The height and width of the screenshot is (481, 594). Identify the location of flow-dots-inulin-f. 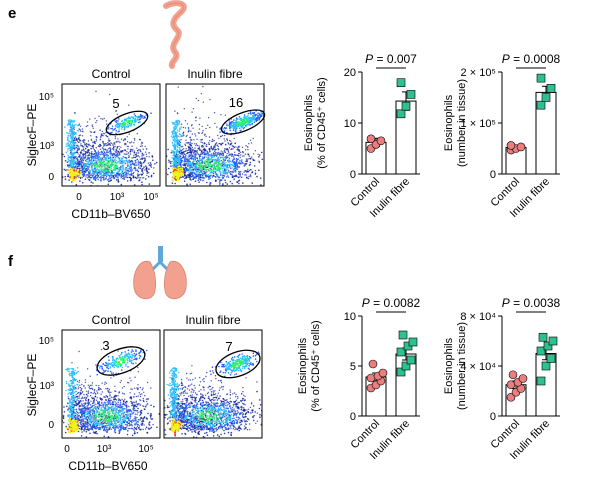
(213, 394).